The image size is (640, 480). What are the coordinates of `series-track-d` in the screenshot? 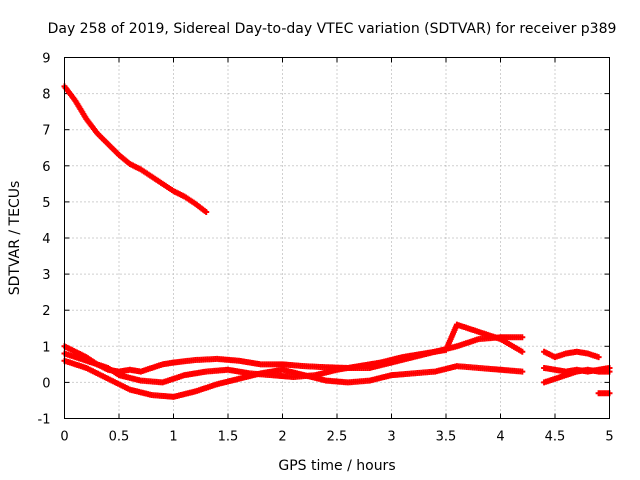 It's located at (293, 378).